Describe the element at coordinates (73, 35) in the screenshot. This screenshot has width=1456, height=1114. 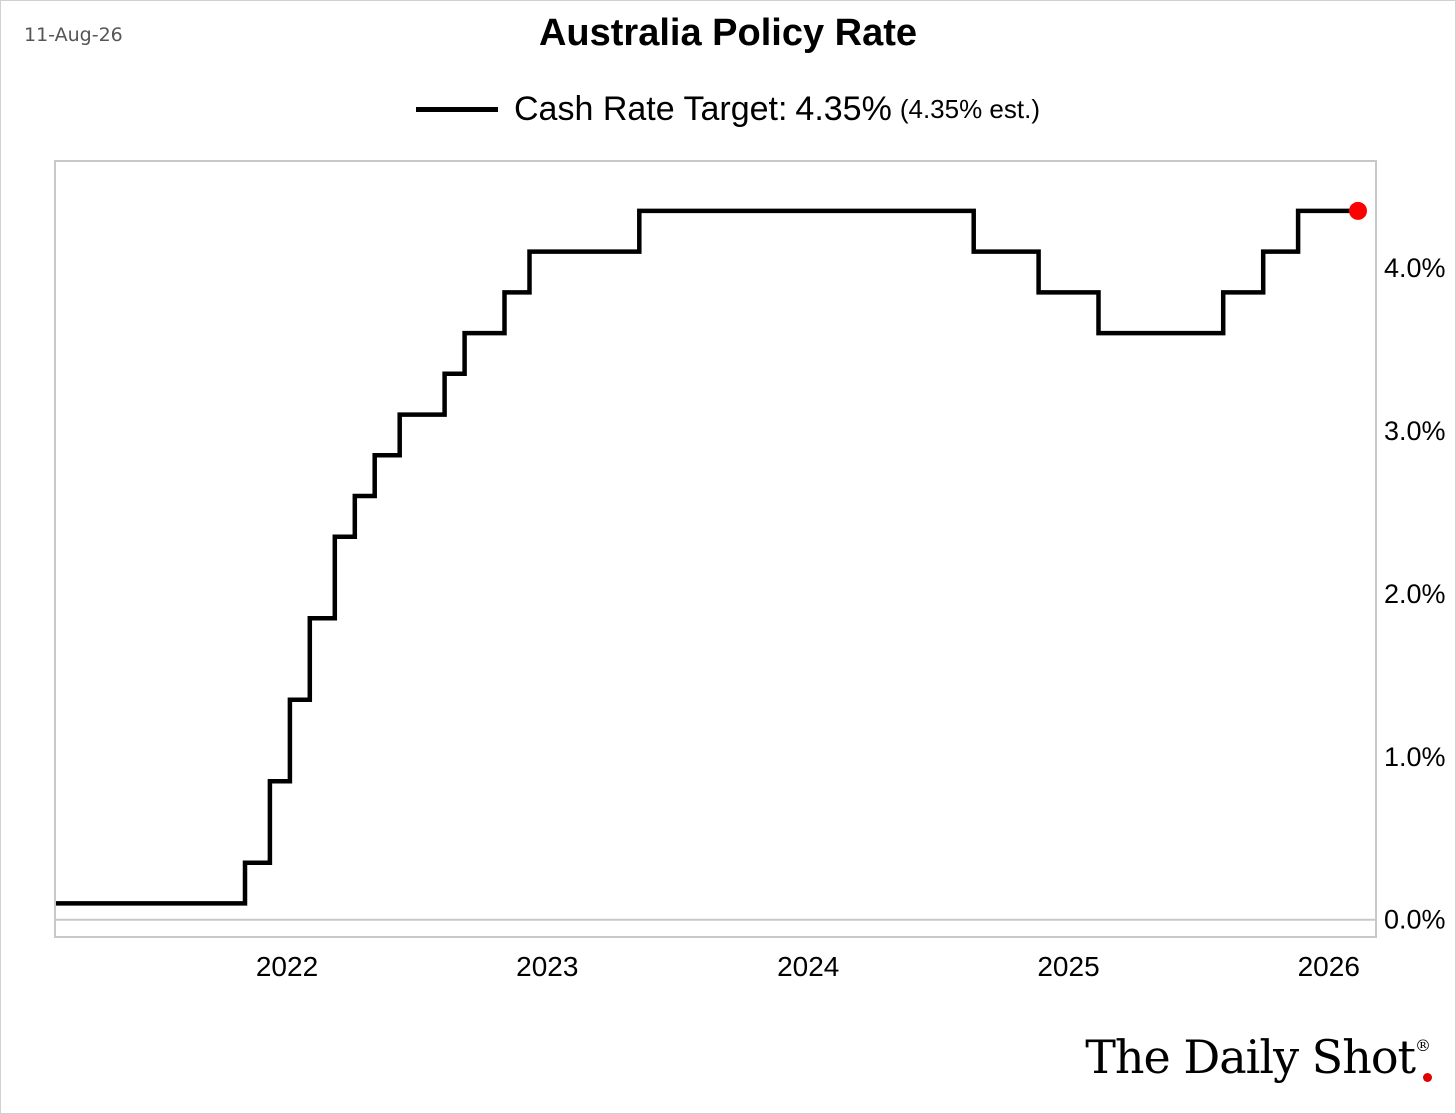
I see `date-stamp: 11-Aug-26` at that location.